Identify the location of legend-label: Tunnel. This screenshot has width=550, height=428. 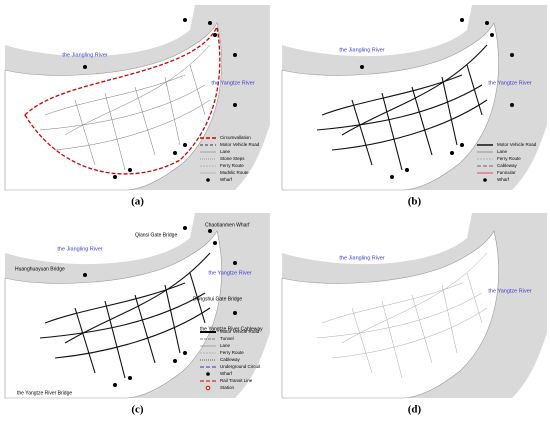
(227, 338).